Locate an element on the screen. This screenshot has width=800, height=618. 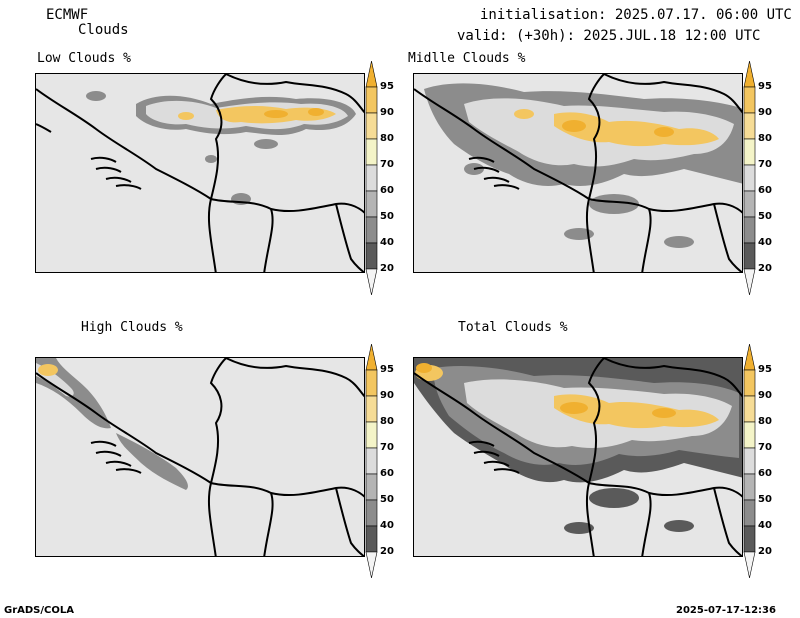
map-middle-svg is located at coordinates (578, 173).